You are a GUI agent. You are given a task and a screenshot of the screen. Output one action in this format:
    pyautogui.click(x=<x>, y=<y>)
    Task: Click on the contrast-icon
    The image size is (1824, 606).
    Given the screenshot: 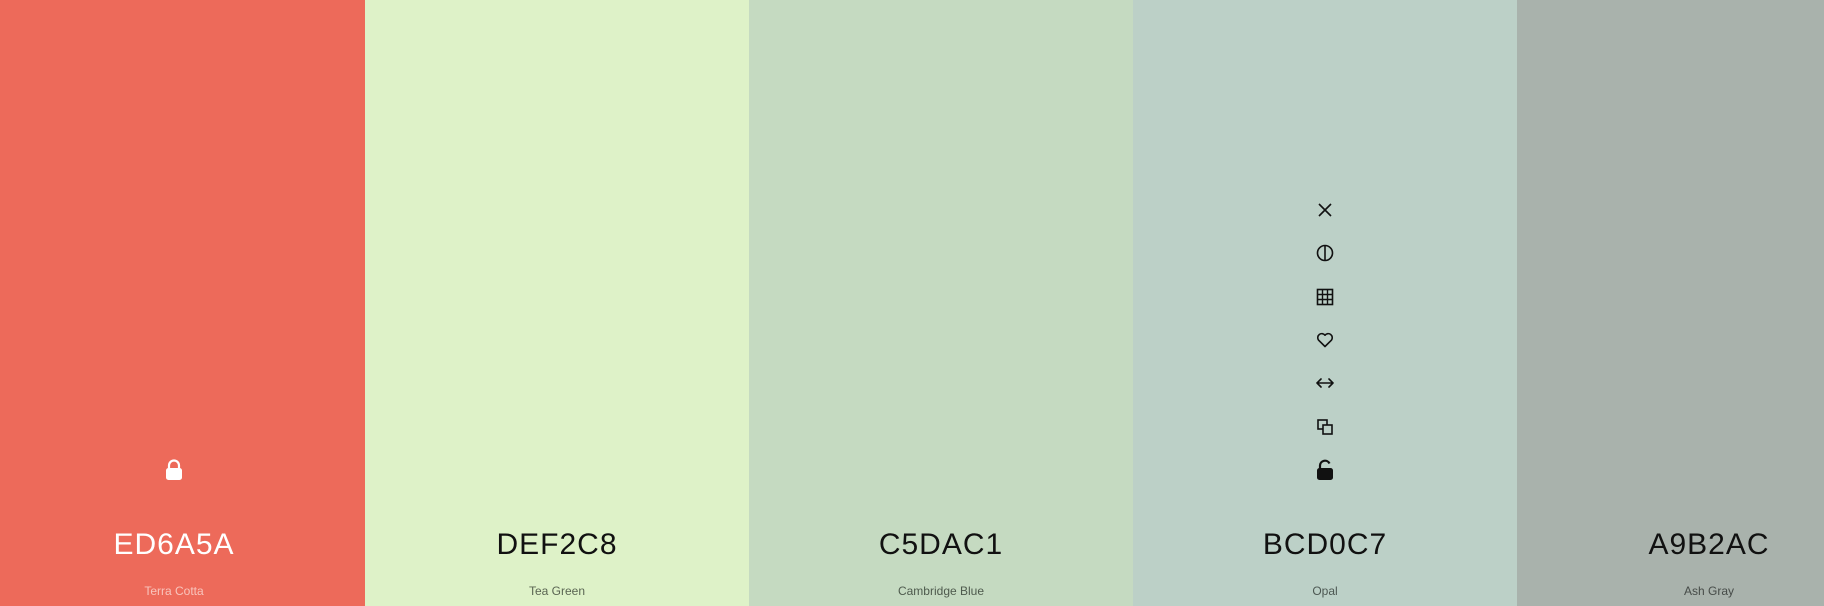 What is the action you would take?
    pyautogui.click(x=1325, y=253)
    